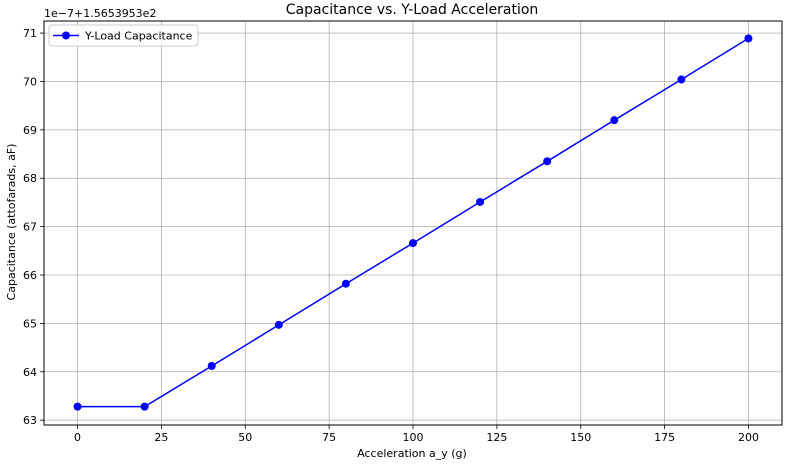 The image size is (787, 464). Describe the element at coordinates (30, 323) in the screenshot. I see `y-tick-label: 65` at that location.